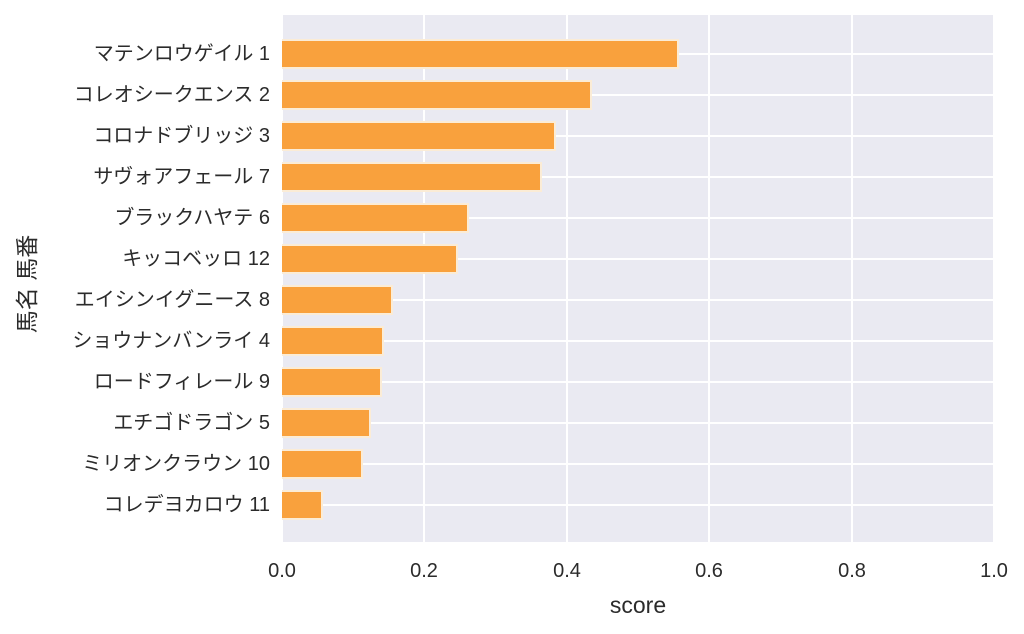 The image size is (1024, 634). Describe the element at coordinates (27, 284) in the screenshot. I see `y-axis-title: 馬名 馬番` at that location.